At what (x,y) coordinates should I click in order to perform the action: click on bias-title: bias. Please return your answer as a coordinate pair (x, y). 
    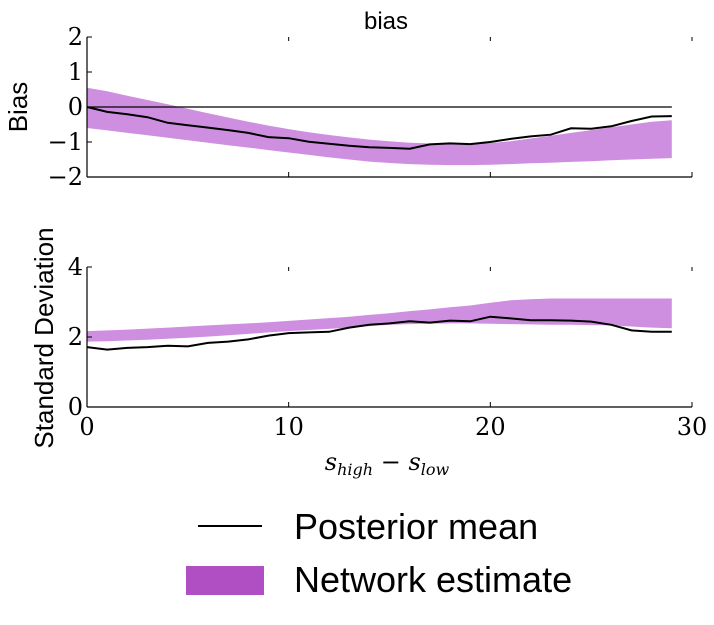
    Looking at the image, I should click on (386, 21).